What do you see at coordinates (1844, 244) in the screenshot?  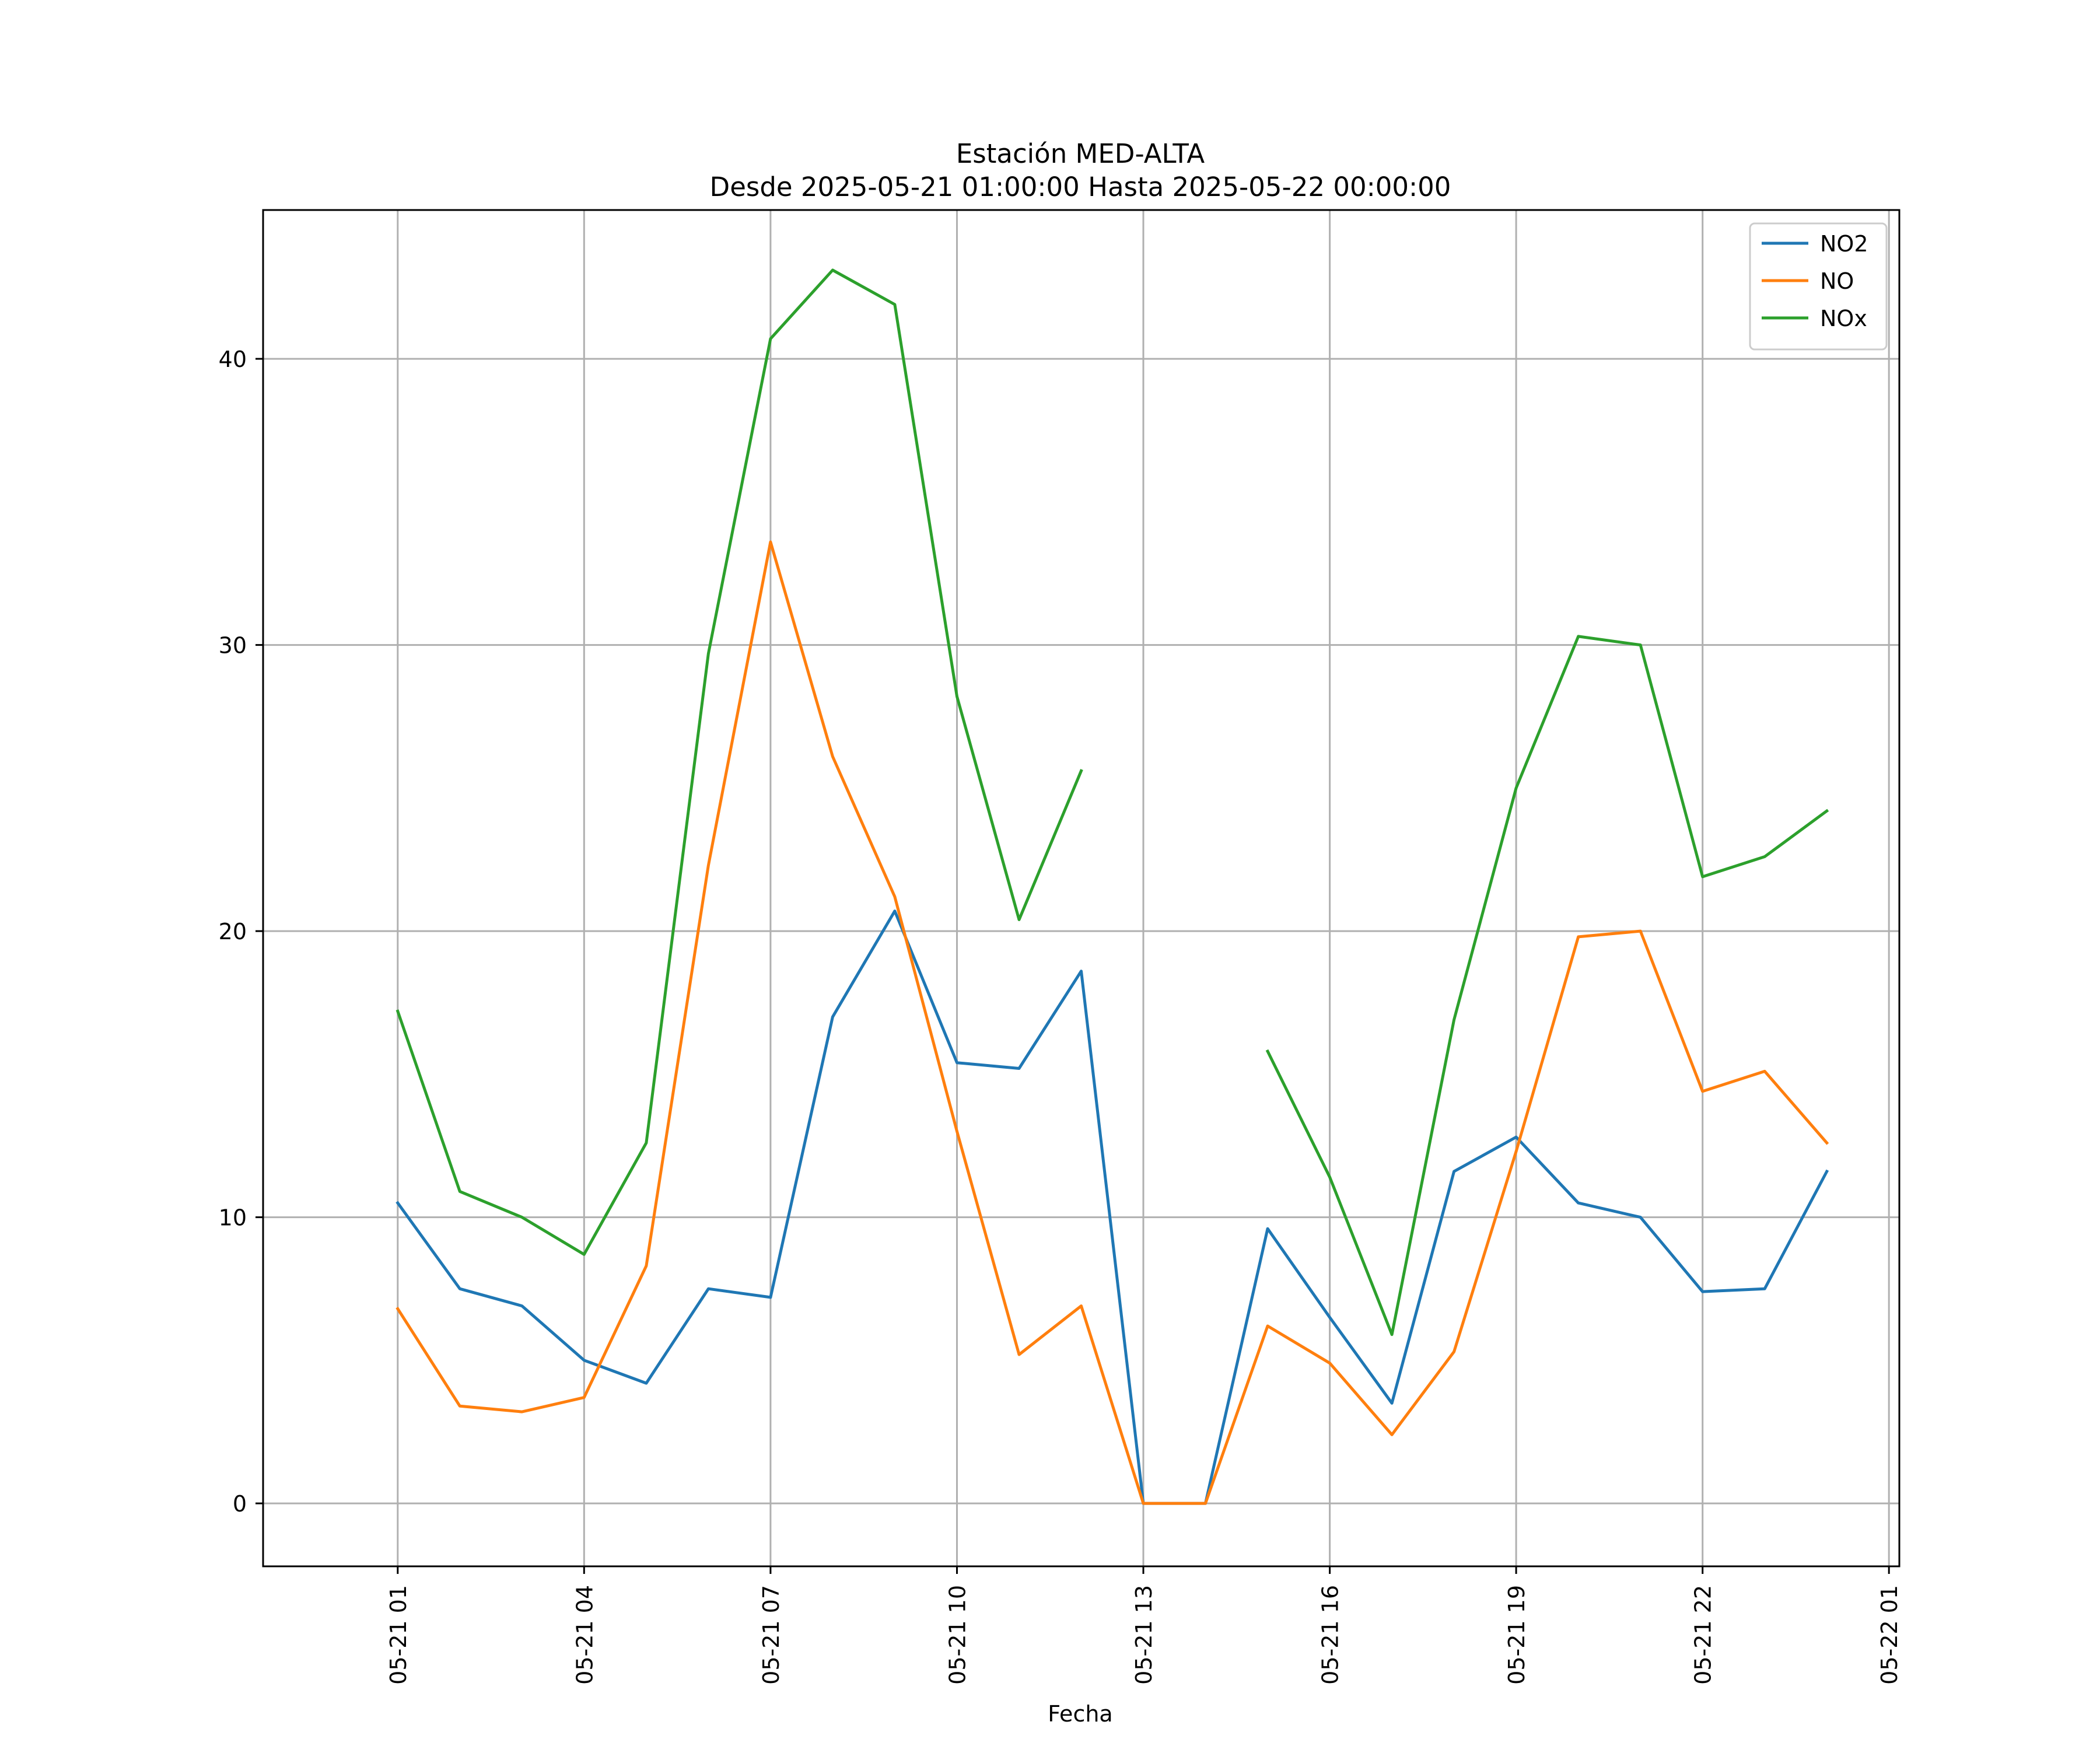 I see `legend-label: NO2` at bounding box center [1844, 244].